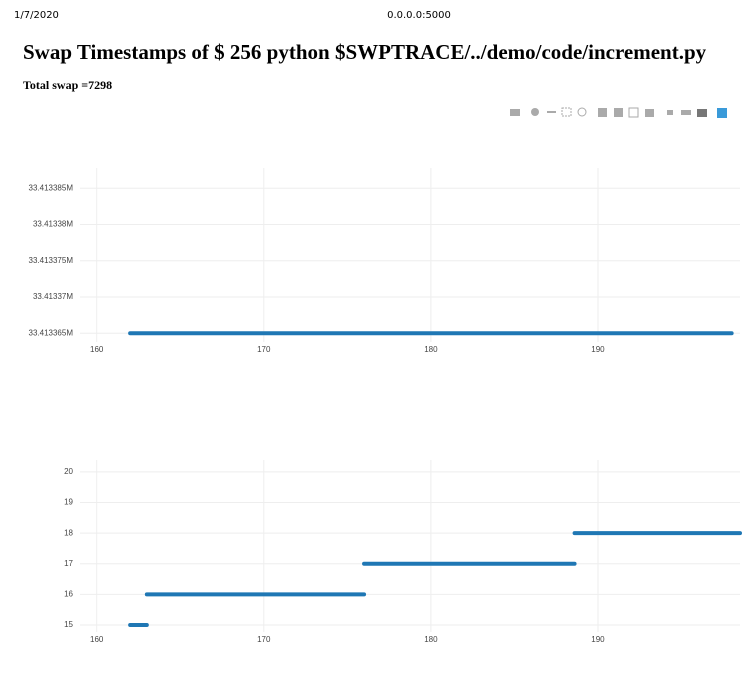 This screenshot has width=756, height=689. I want to click on y-tick-label: 33.41338M, so click(53, 224).